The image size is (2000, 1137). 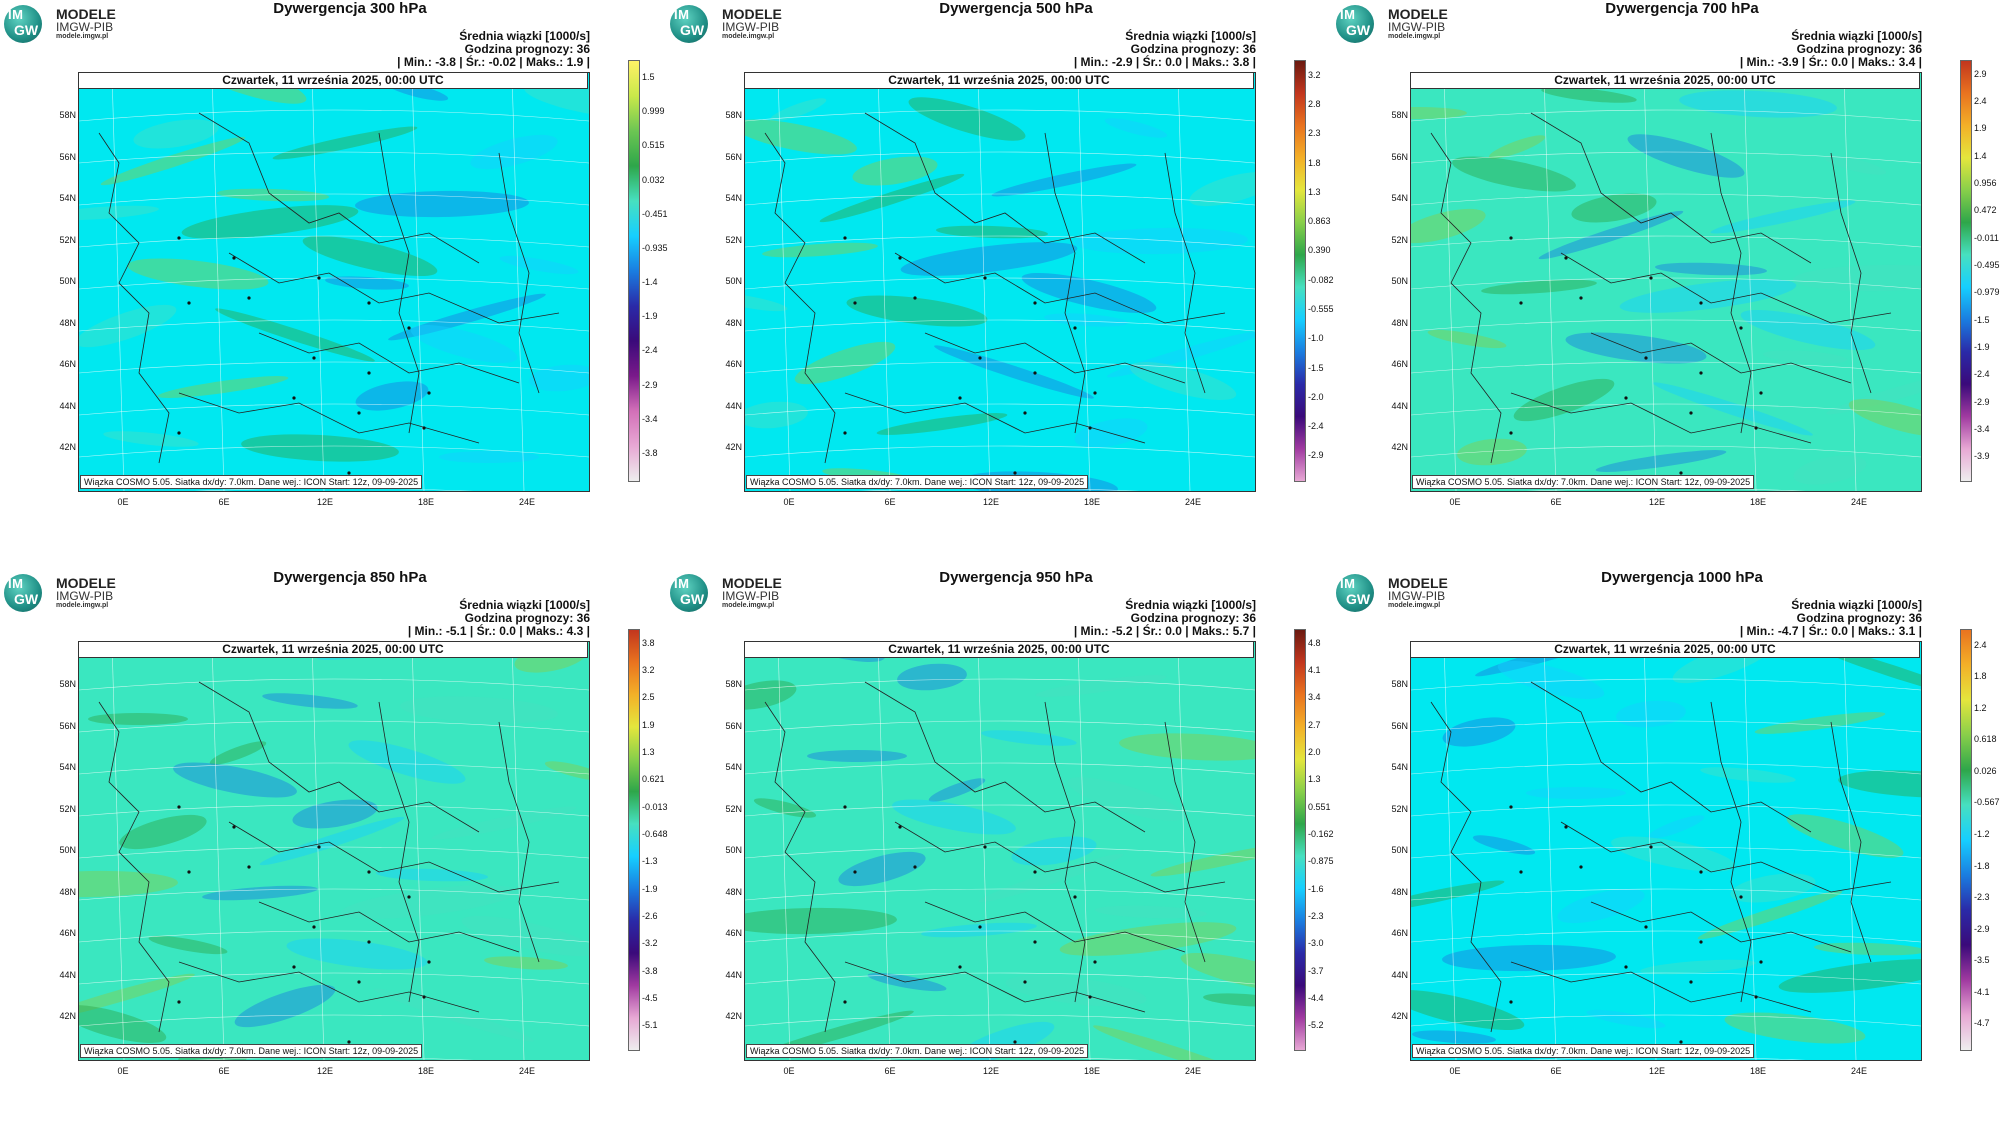 What do you see at coordinates (1164, 62) in the screenshot?
I see `stats-line: | Min.: -2.9 | Śr.: 0.0 | Maks.: 3.8 |` at bounding box center [1164, 62].